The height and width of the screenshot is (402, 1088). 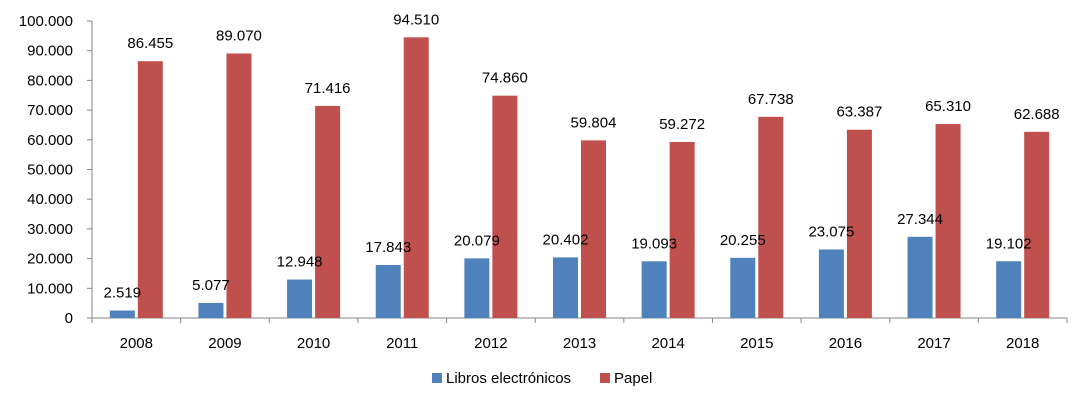 I want to click on y-tick-label: 30.000, so click(x=50, y=229).